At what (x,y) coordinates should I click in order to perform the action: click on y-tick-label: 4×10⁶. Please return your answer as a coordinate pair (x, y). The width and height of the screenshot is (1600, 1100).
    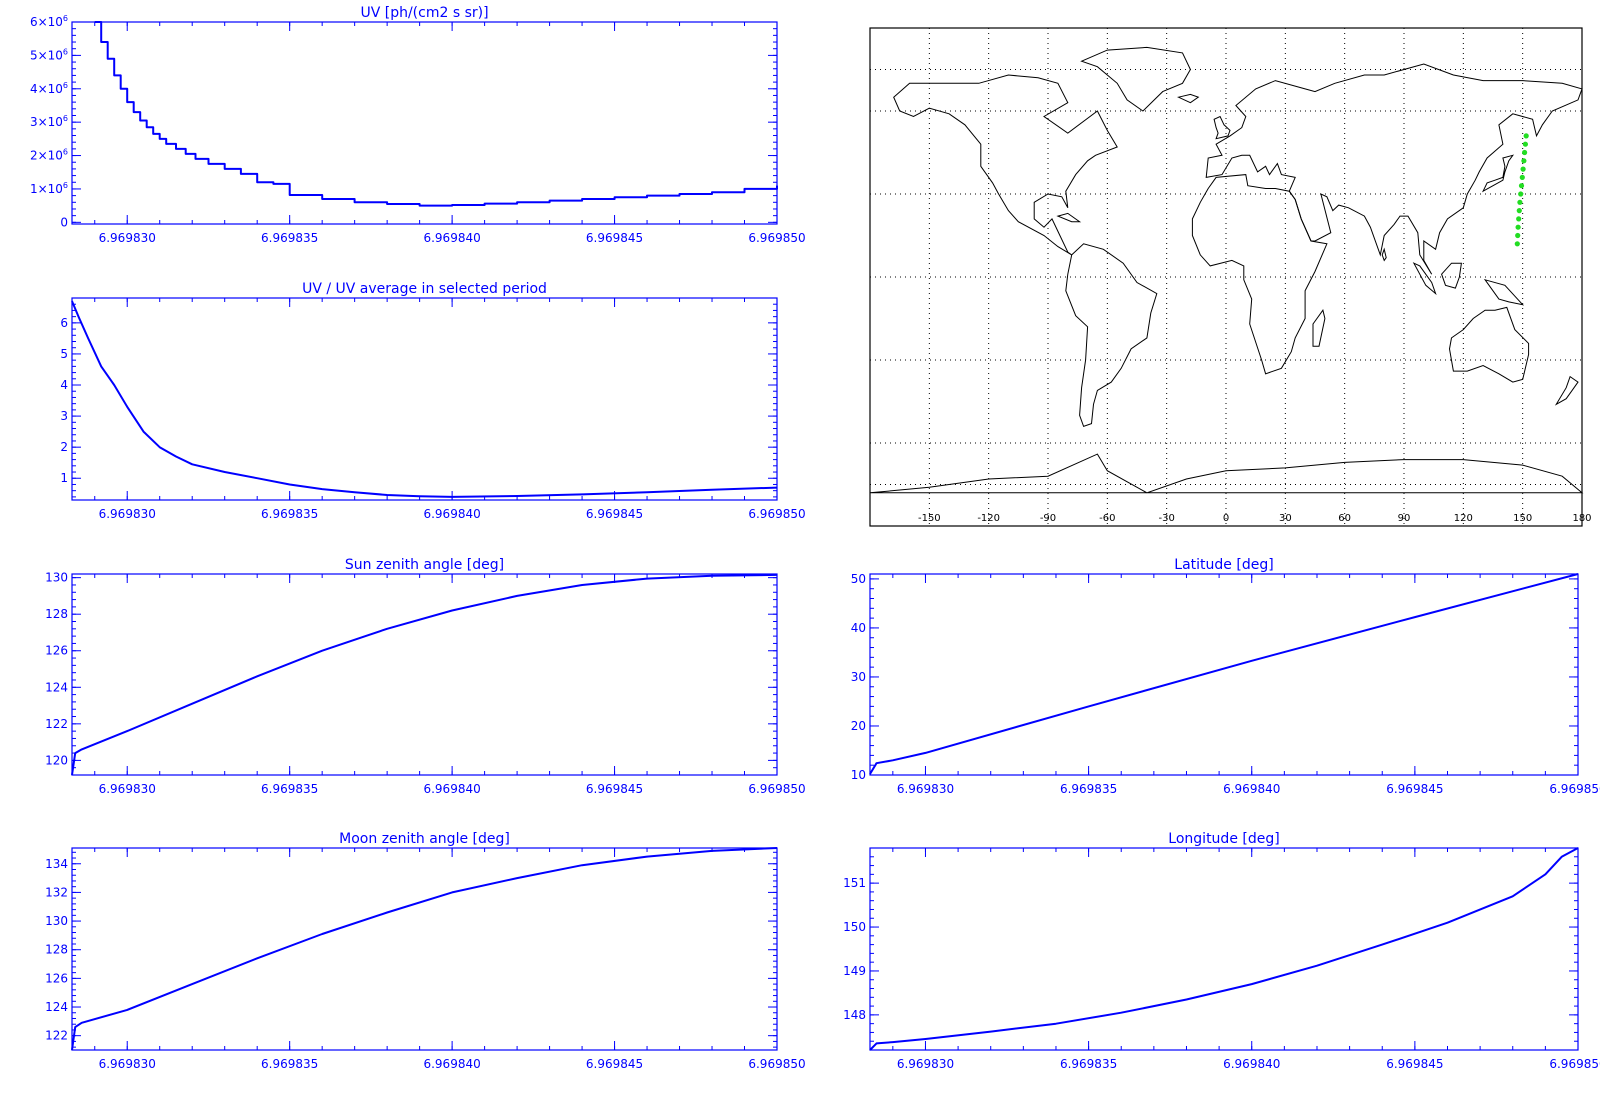
    Looking at the image, I should click on (49, 88).